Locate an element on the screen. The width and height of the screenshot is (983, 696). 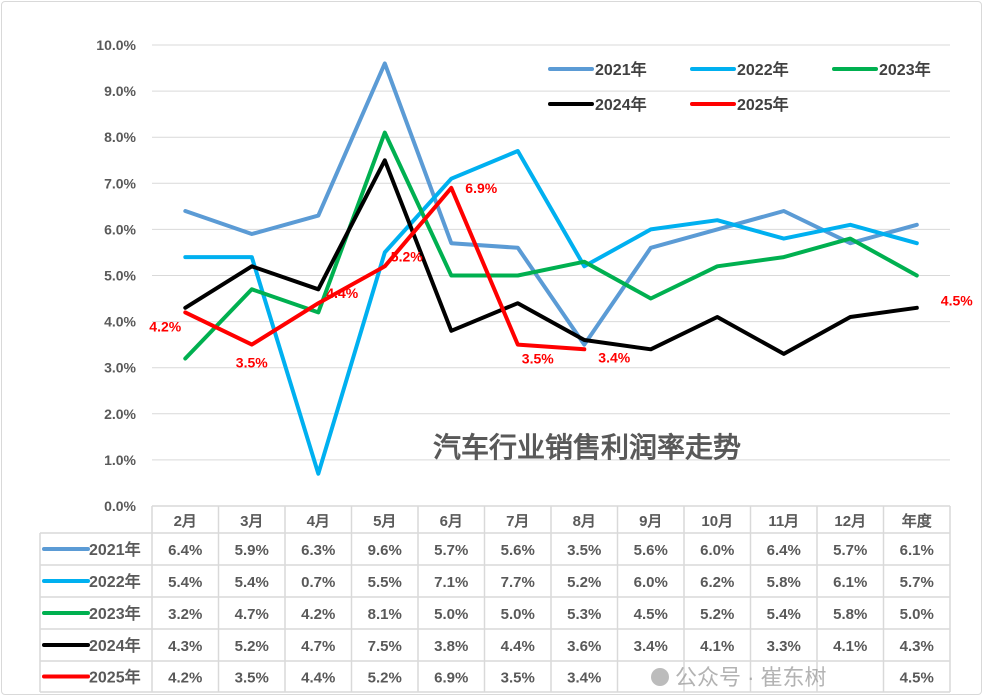
table-cell: 6.2% is located at coordinates (717, 582).